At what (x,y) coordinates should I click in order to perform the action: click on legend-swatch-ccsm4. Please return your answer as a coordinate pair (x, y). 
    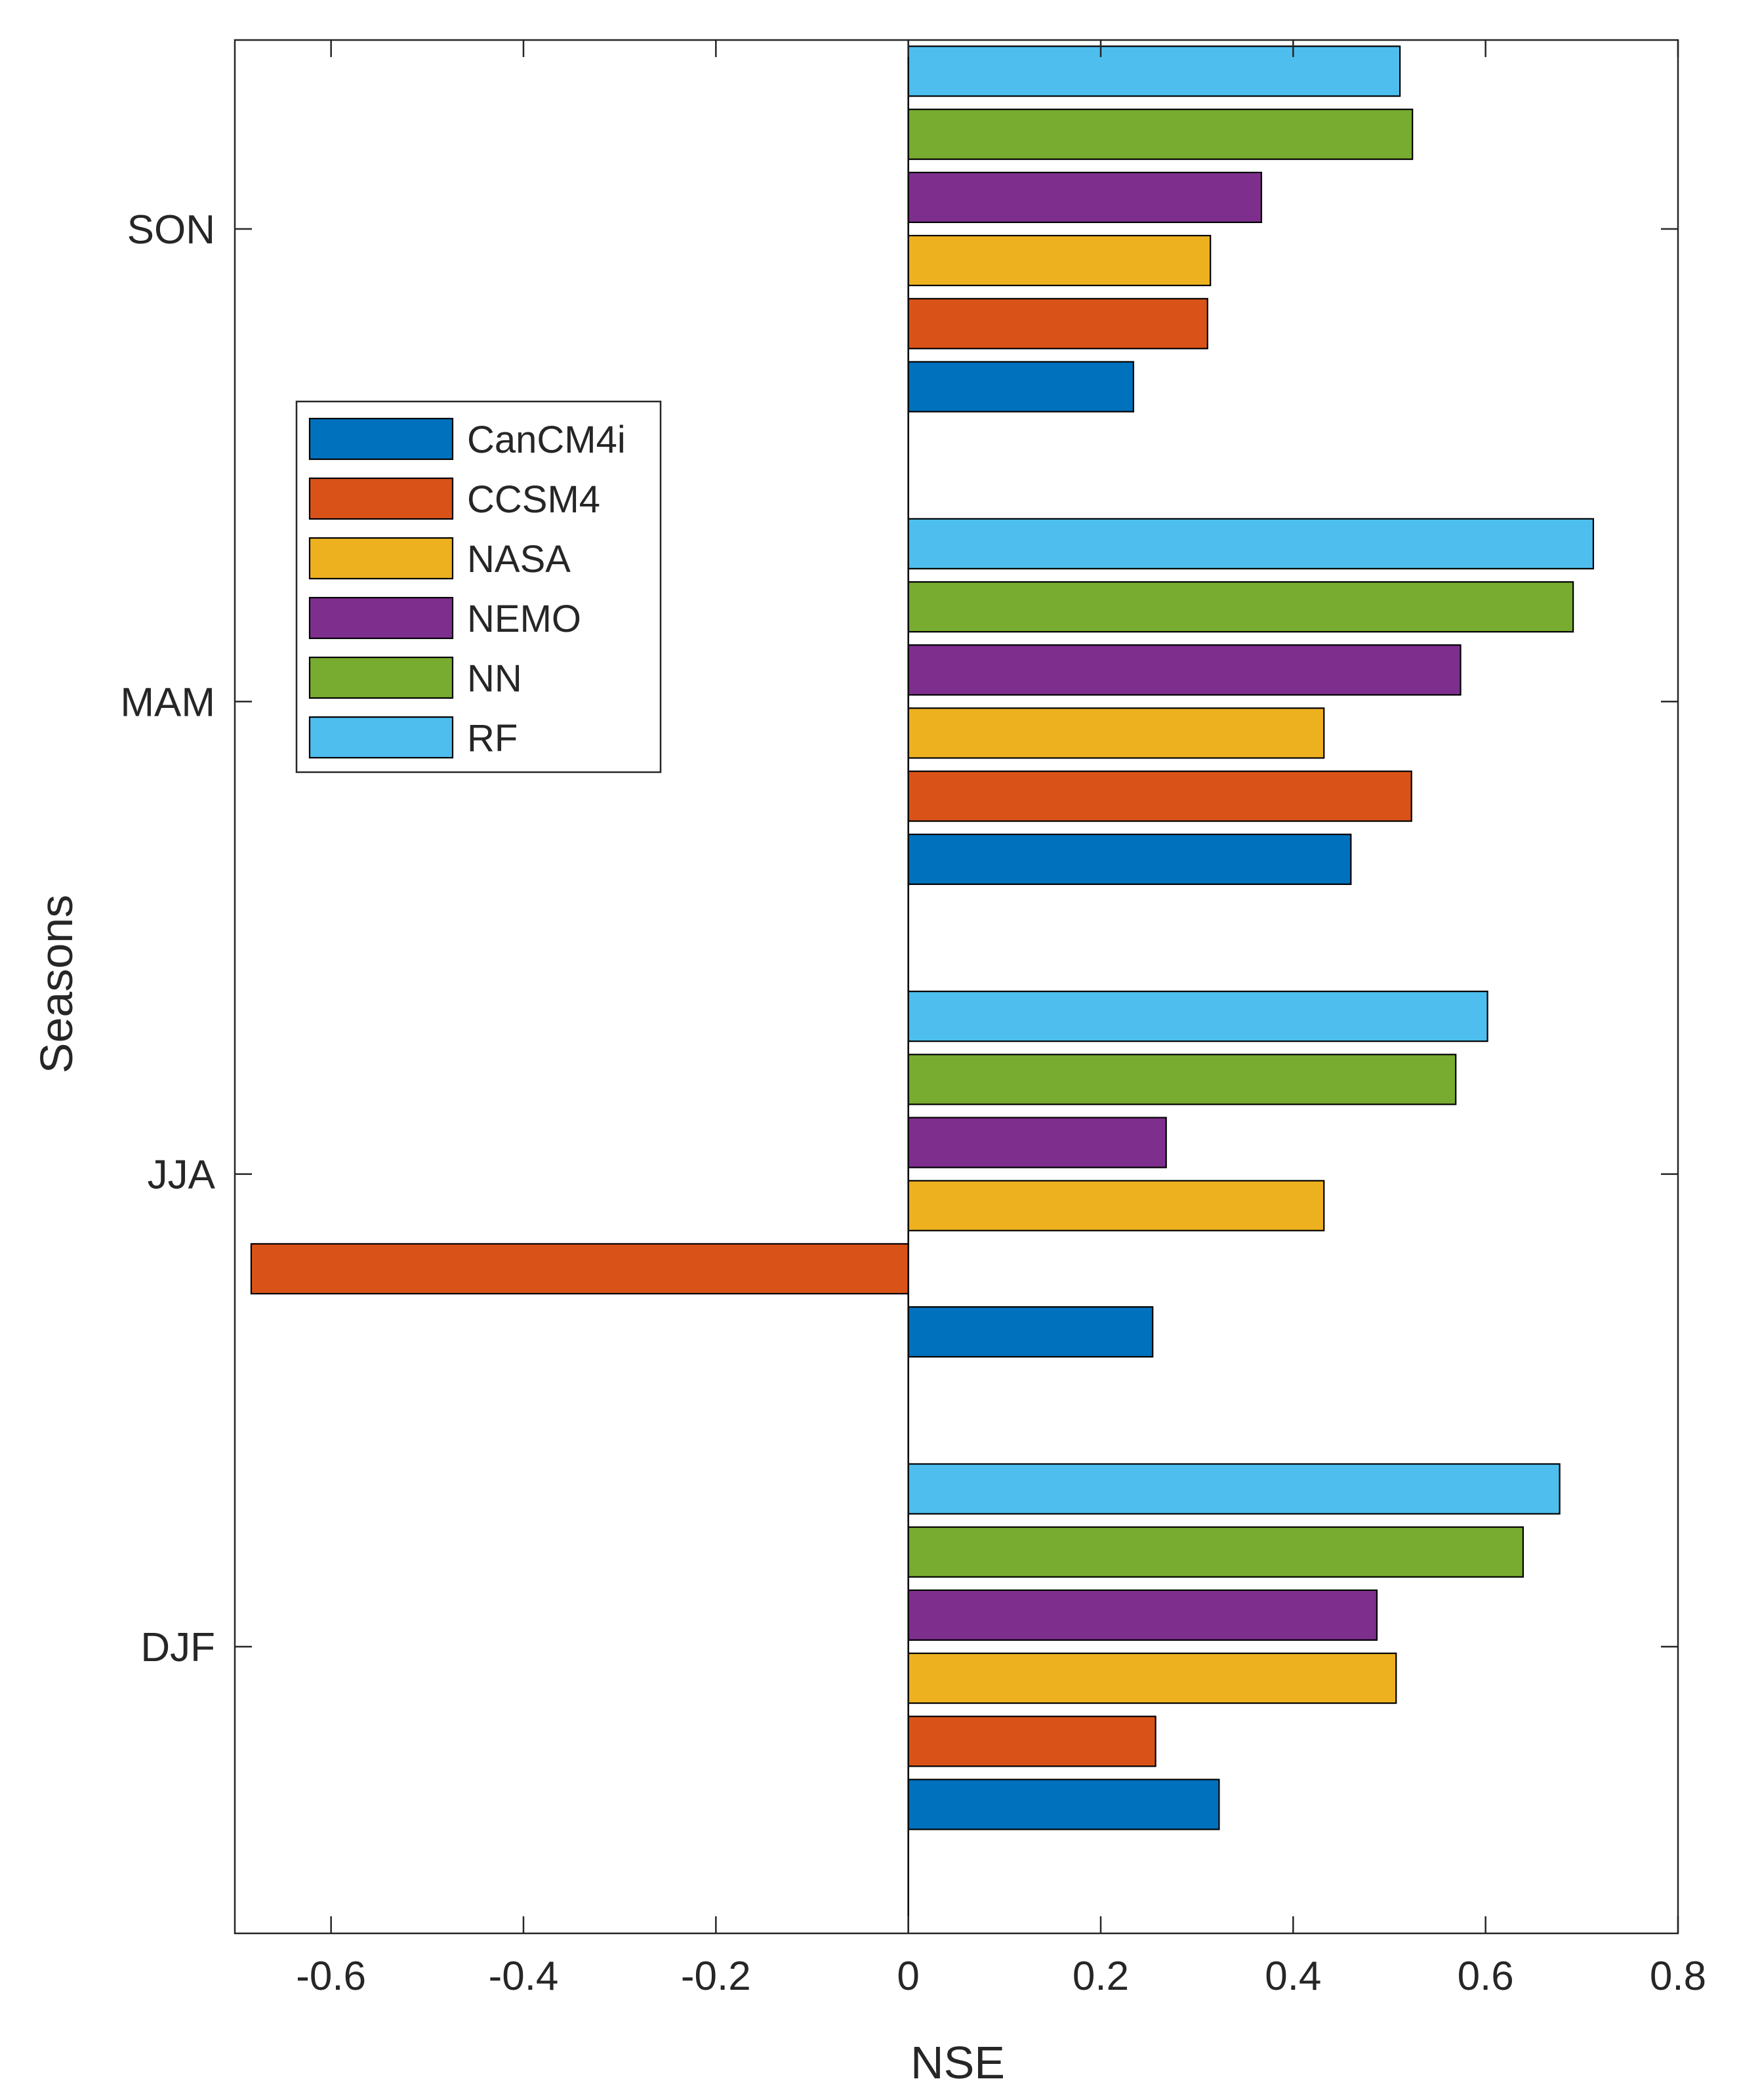
    Looking at the image, I should click on (381, 498).